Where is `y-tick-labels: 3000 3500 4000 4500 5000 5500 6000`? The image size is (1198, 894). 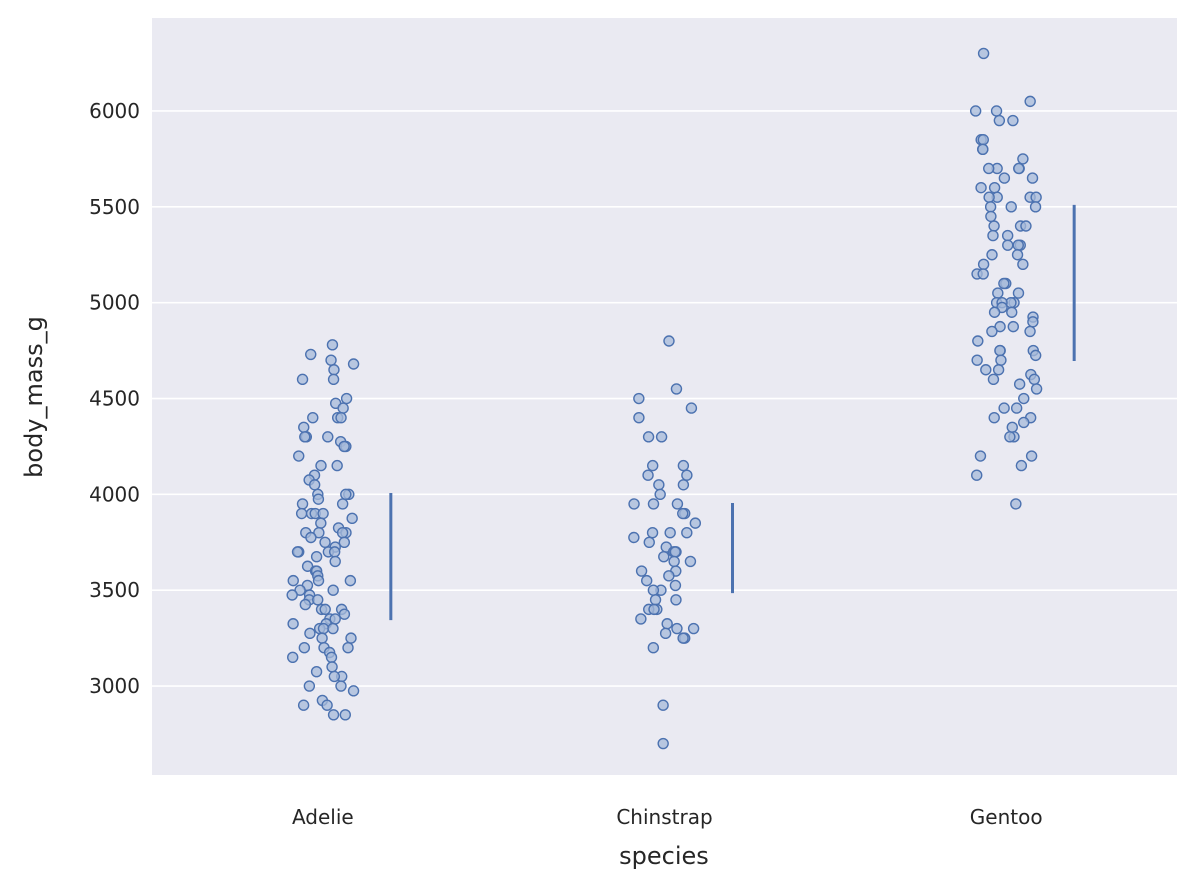
y-tick-labels: 3000 3500 4000 4500 5000 5500 6000 is located at coordinates (114, 398).